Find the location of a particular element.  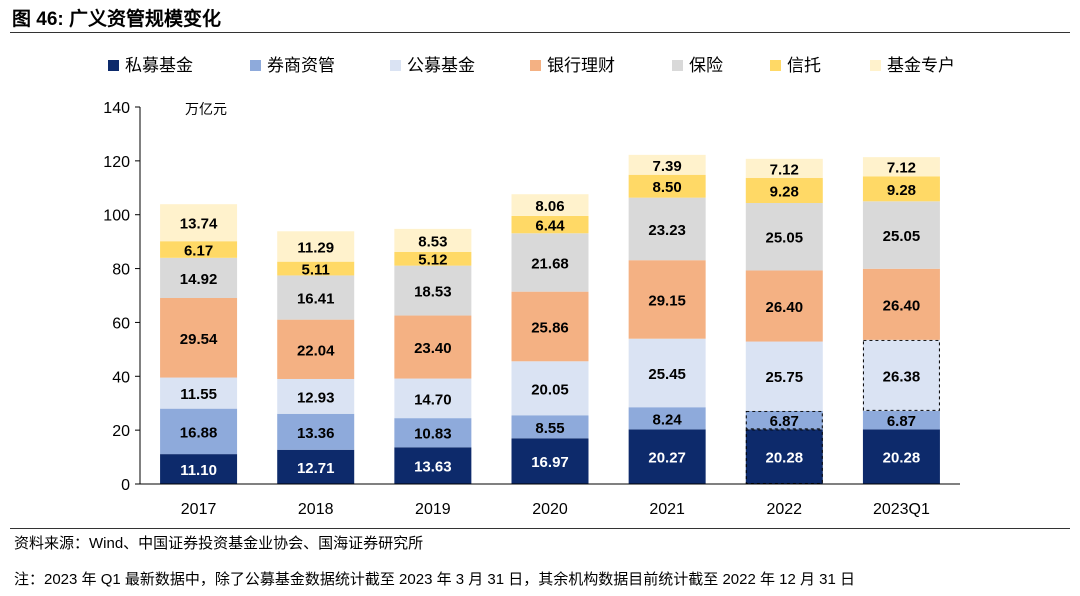

bar-value-label: 8.50 is located at coordinates (667, 187).